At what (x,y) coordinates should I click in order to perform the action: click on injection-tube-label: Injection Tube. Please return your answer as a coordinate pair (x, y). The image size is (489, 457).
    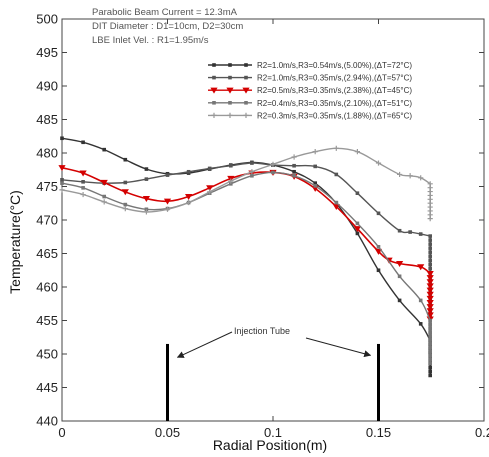
    Looking at the image, I should click on (262, 331).